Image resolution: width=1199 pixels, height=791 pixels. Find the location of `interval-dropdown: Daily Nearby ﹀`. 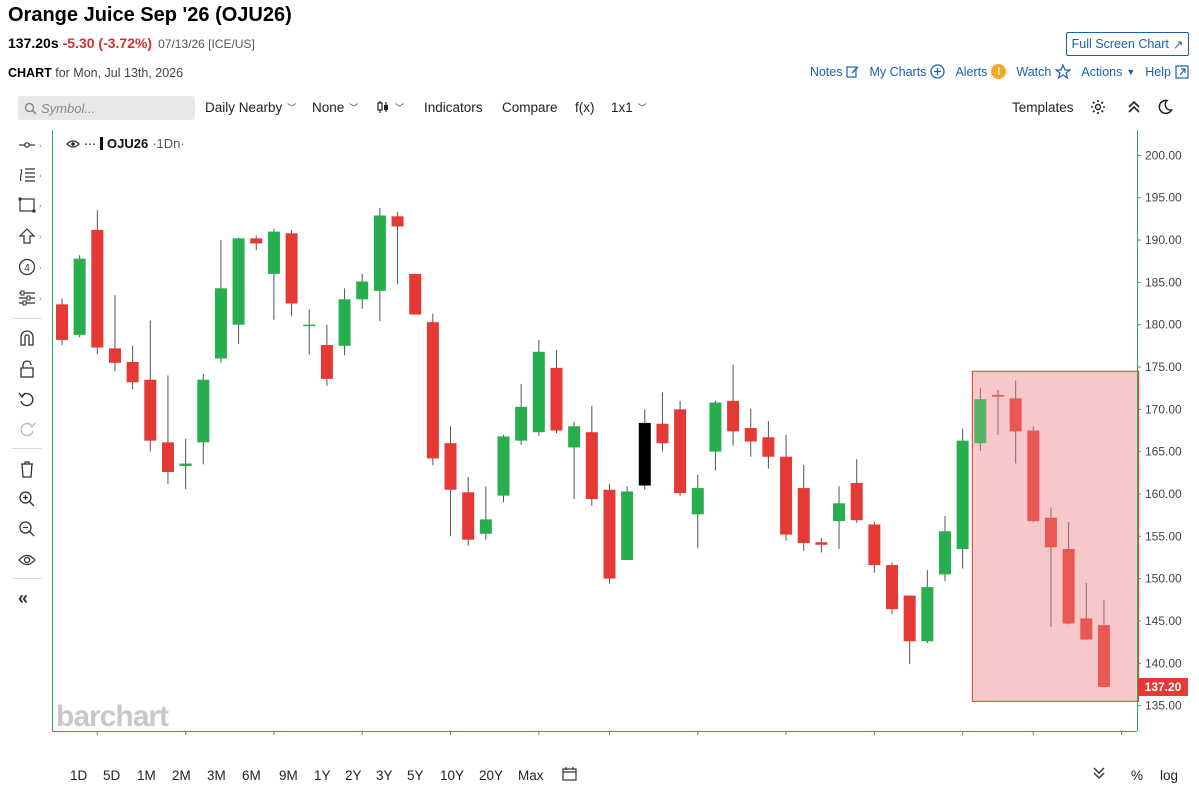

interval-dropdown: Daily Nearby ﹀ is located at coordinates (250, 107).